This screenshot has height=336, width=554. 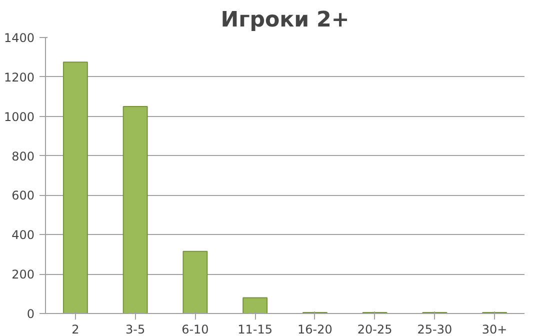 I want to click on x-tick-label: 20-25, so click(x=374, y=329).